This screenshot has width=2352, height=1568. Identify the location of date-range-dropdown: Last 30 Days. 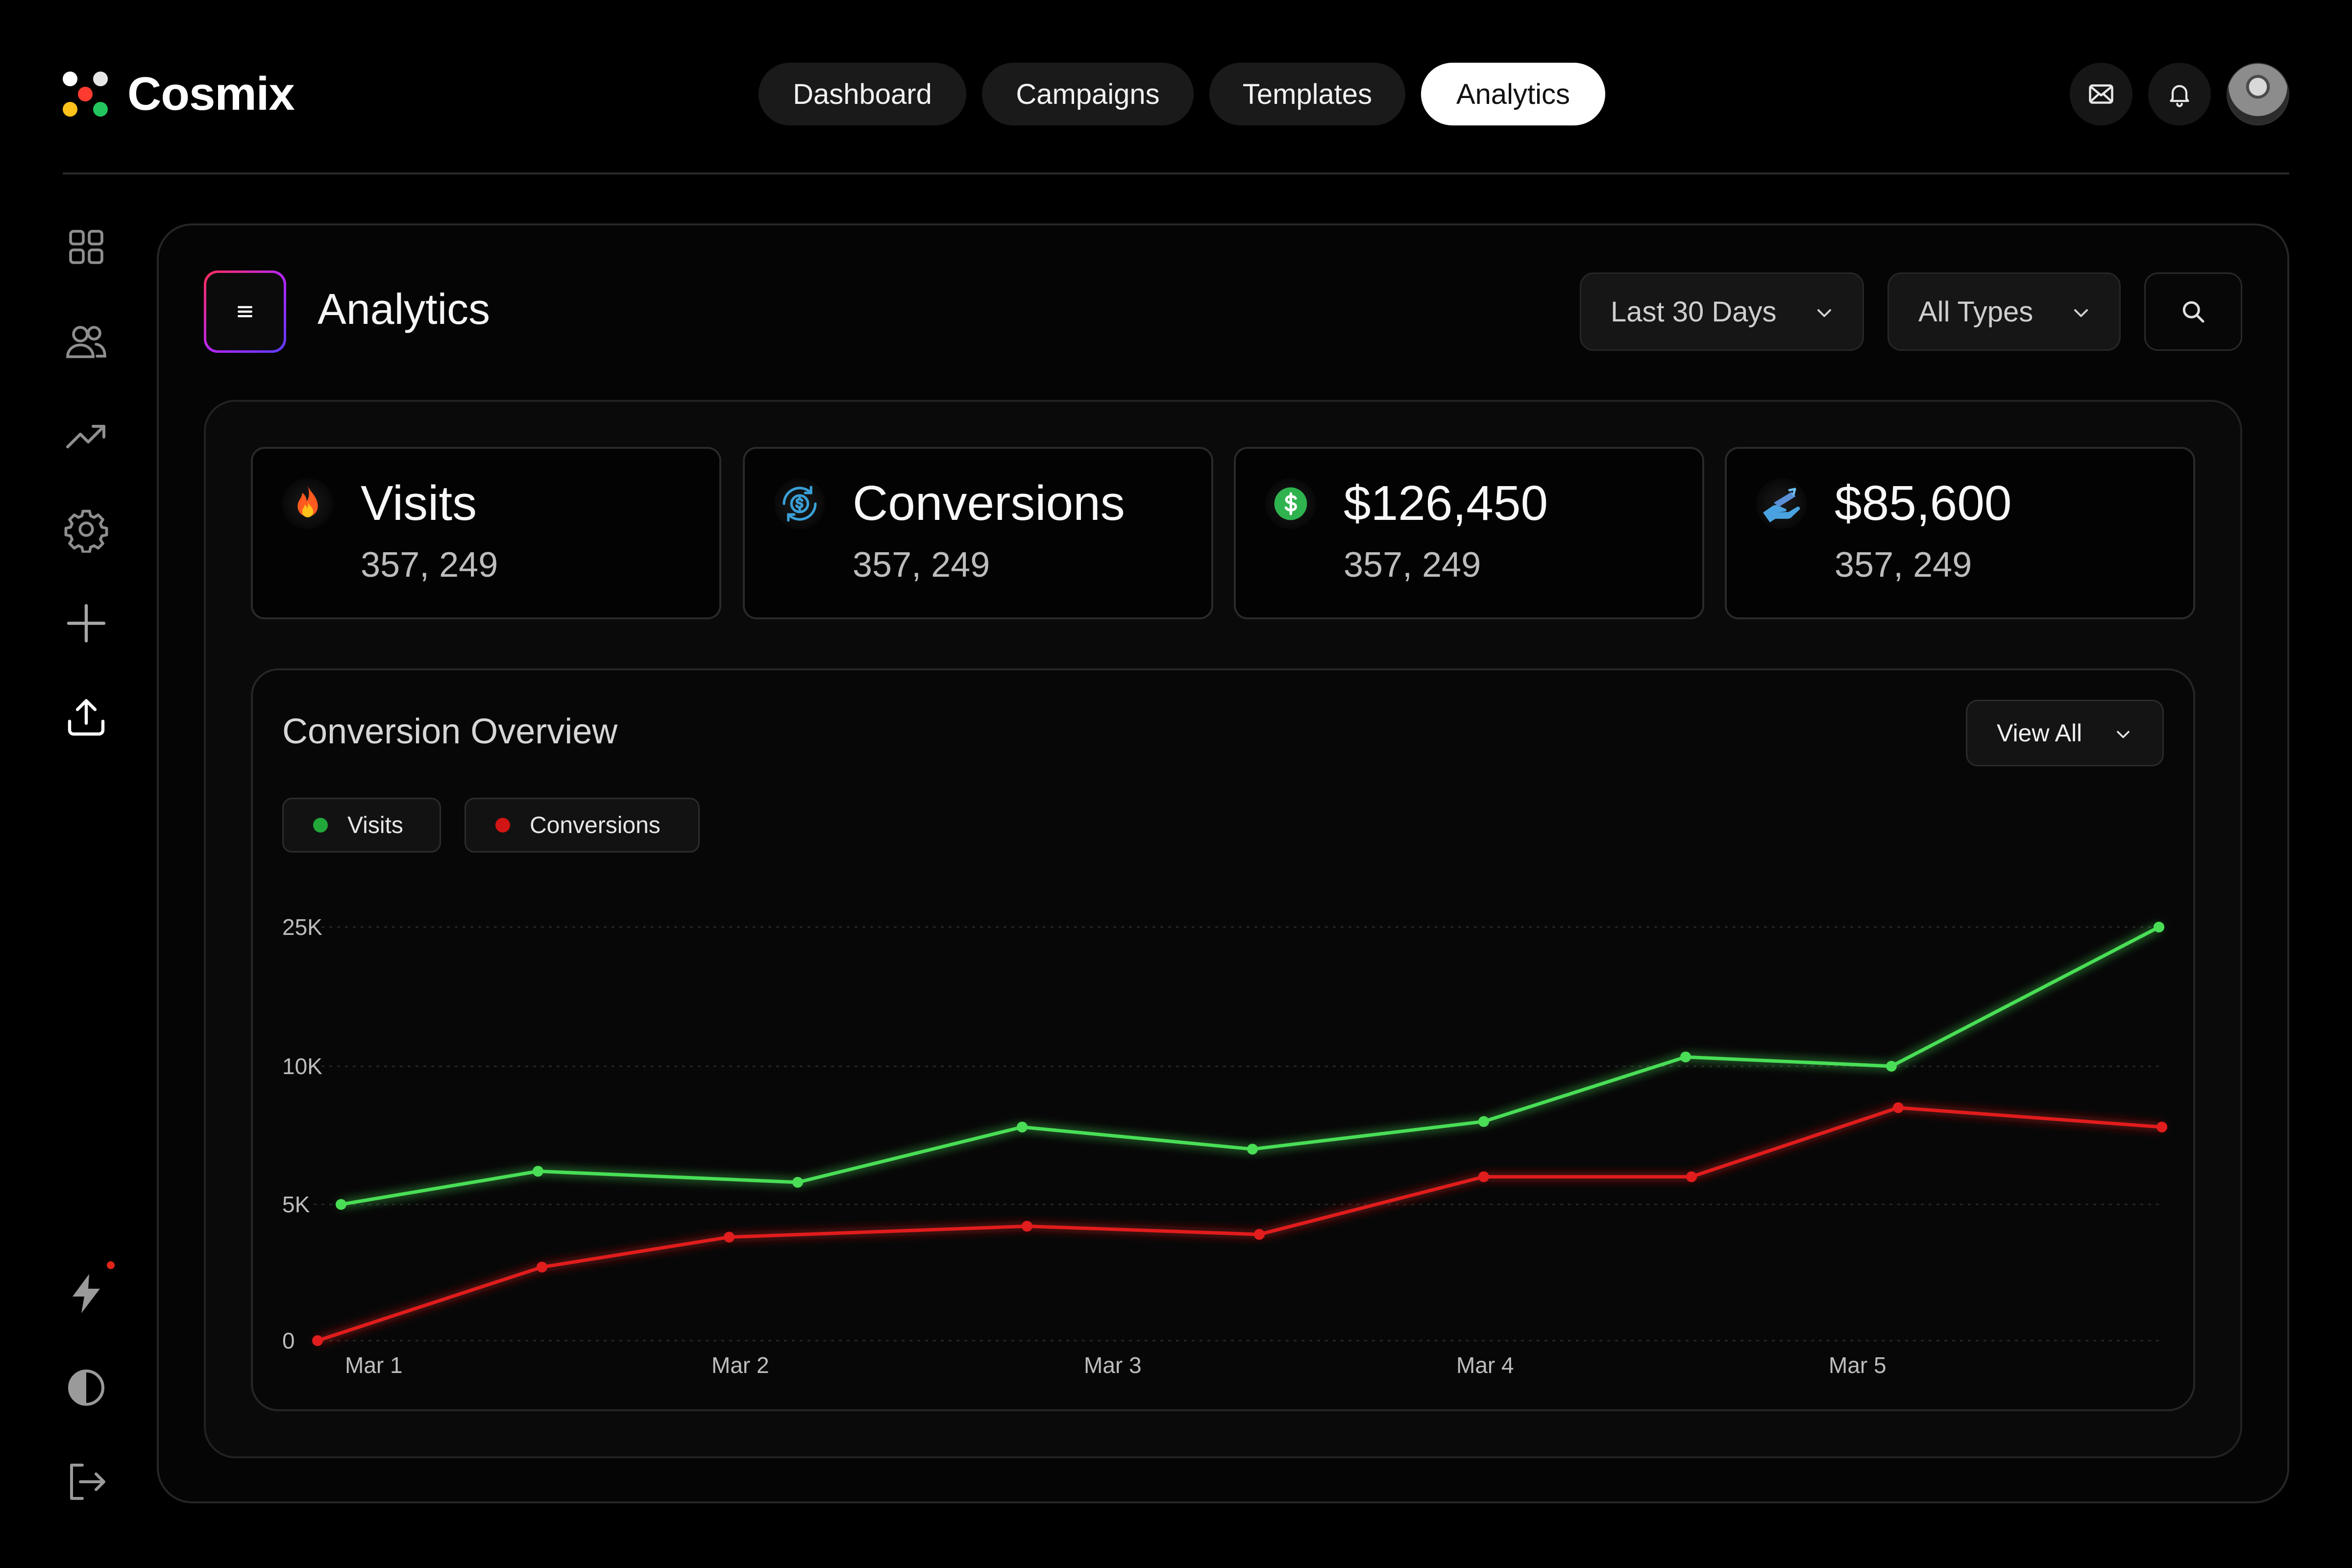
(1722, 311).